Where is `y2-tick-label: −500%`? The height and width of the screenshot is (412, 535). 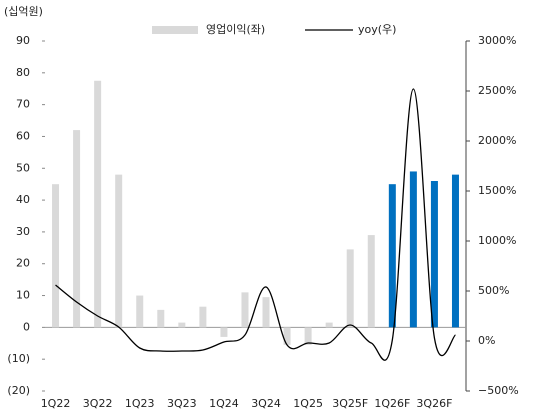 y2-tick-label: −500% is located at coordinates (498, 390).